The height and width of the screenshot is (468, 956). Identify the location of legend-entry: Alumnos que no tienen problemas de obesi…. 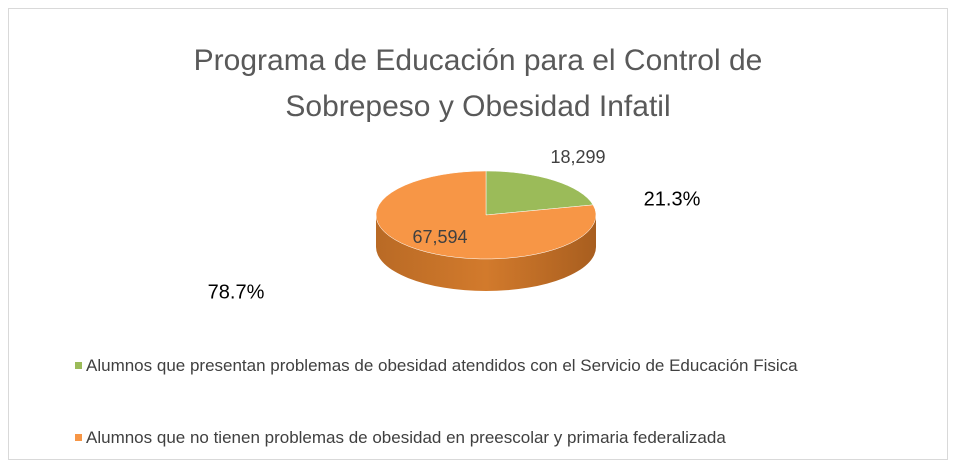
(470, 437).